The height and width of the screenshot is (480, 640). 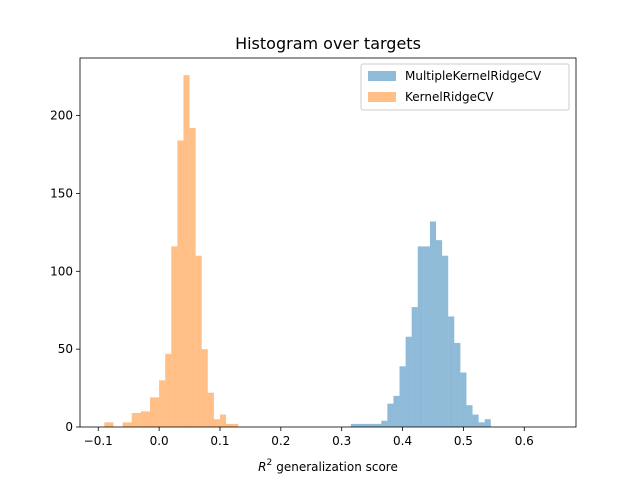 I want to click on x-axis-label: R2 generalization score, so click(x=328, y=466).